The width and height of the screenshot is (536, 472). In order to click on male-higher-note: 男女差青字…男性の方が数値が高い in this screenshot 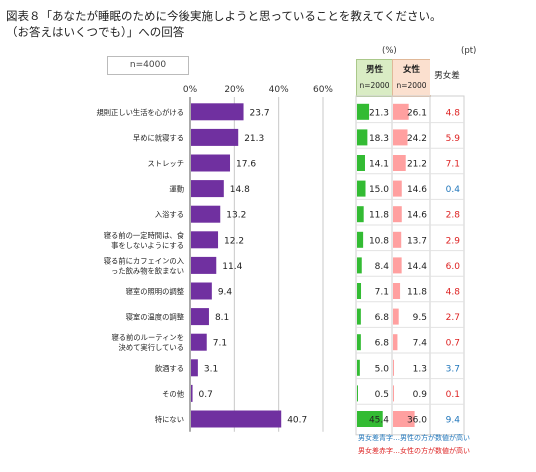, I will do `click(414, 438)`.